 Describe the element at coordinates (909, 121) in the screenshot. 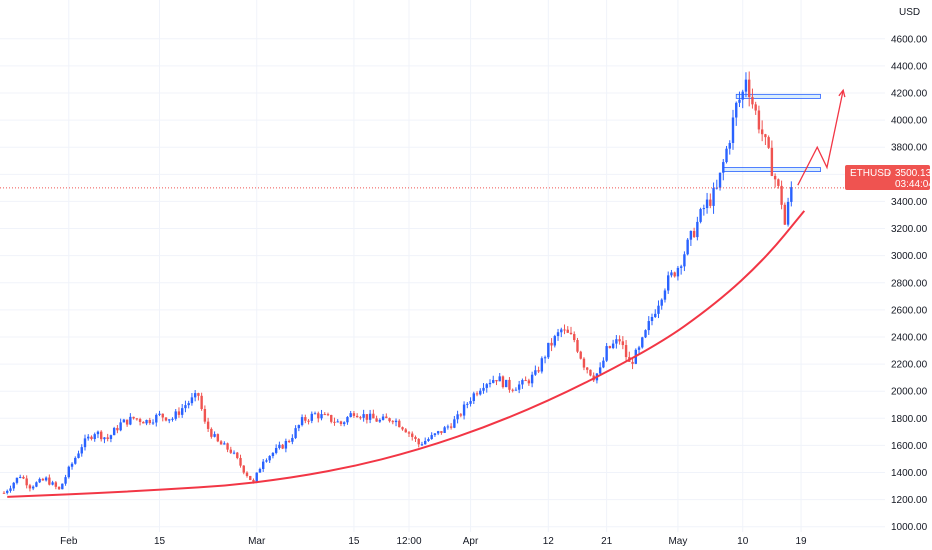

I see `y-tick-label: 4000.00` at that location.